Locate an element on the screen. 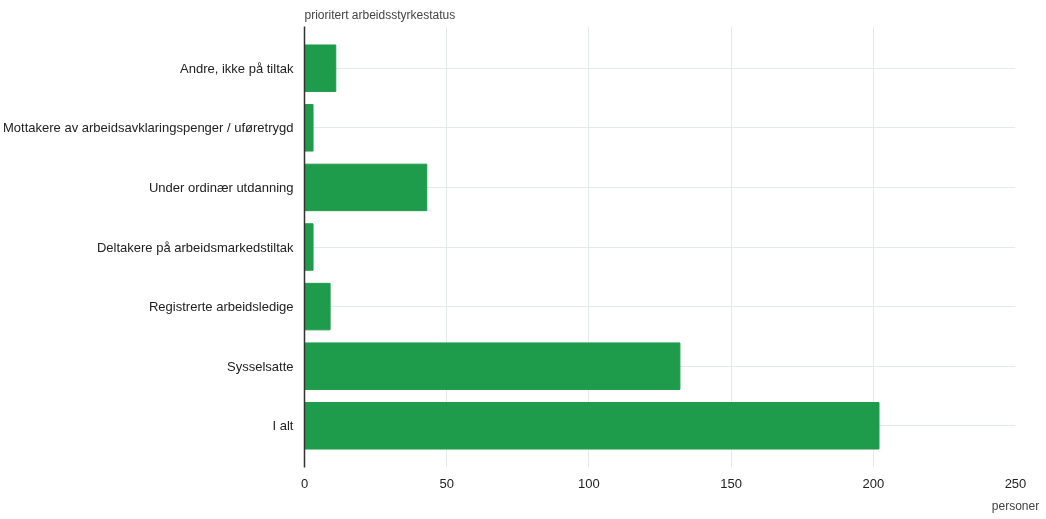  y-tick-label: Under ordinær utdanning is located at coordinates (221, 187).